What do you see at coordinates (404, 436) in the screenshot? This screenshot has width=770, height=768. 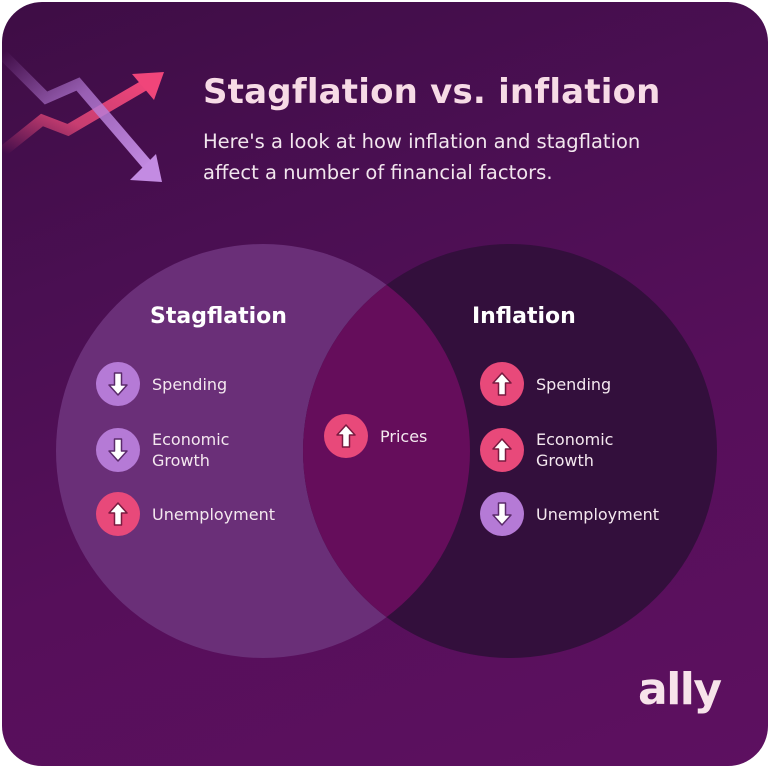 I see `overlap-prices-label: Prices` at bounding box center [404, 436].